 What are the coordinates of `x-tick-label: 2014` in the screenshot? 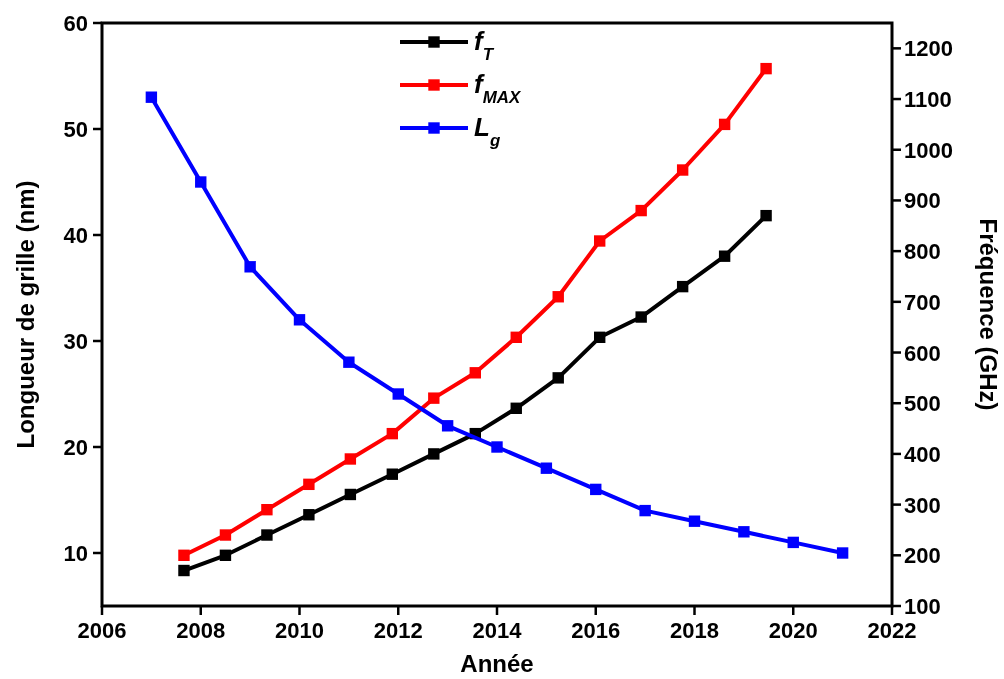 It's located at (497, 630).